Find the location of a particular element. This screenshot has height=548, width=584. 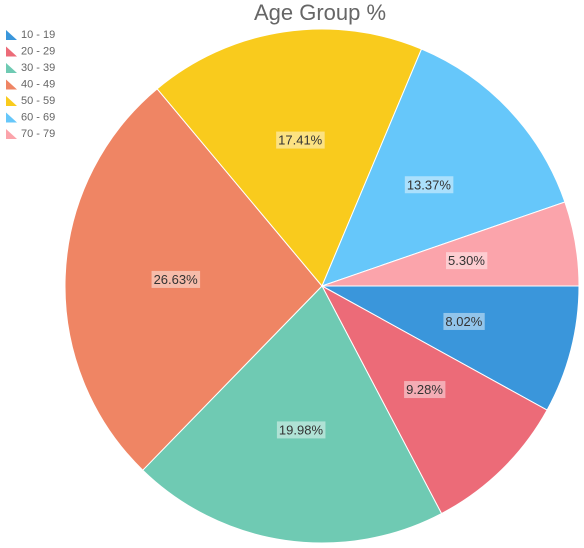

data-label: 8.02% is located at coordinates (463, 321).